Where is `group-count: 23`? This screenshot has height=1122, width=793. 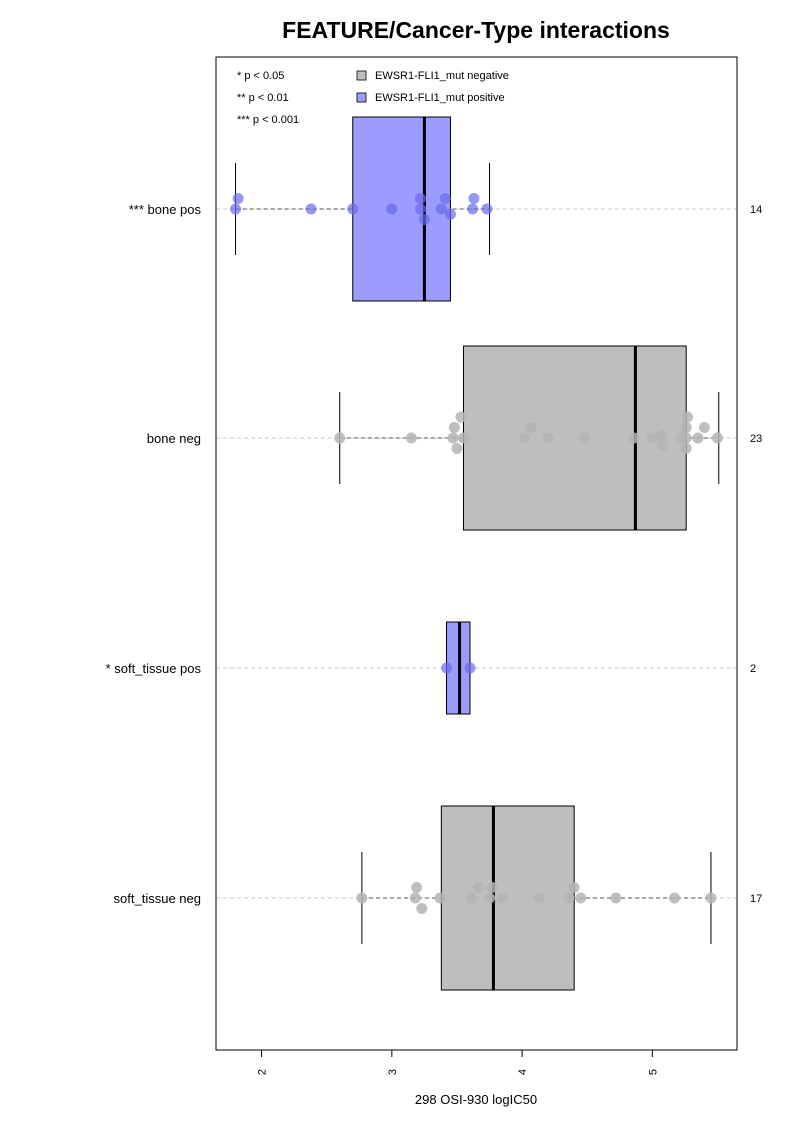 group-count: 23 is located at coordinates (756, 439).